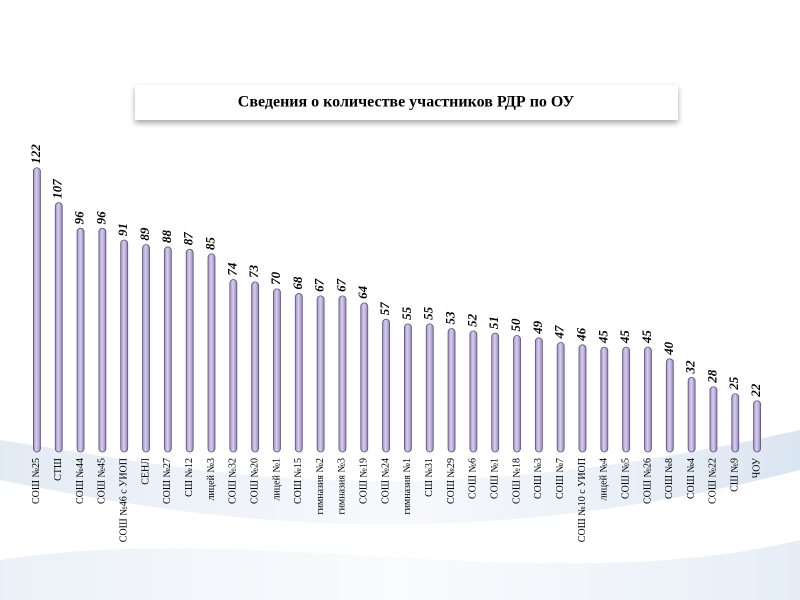 Image resolution: width=800 pixels, height=600 pixels. I want to click on x-tick-label: лицей №4, so click(604, 479).